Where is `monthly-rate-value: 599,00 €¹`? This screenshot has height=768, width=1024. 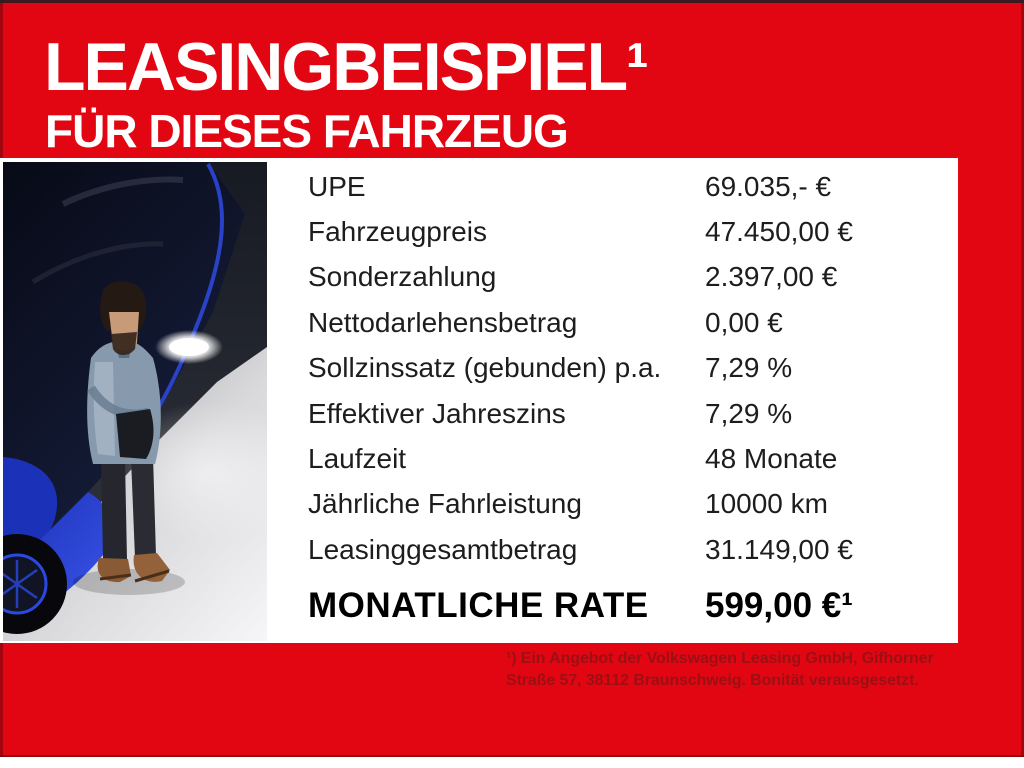 monthly-rate-value: 599,00 €¹ is located at coordinates (779, 605).